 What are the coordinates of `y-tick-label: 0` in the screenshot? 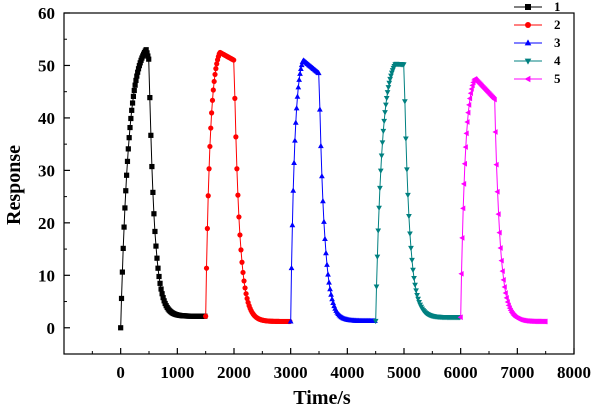 It's located at (51, 328).